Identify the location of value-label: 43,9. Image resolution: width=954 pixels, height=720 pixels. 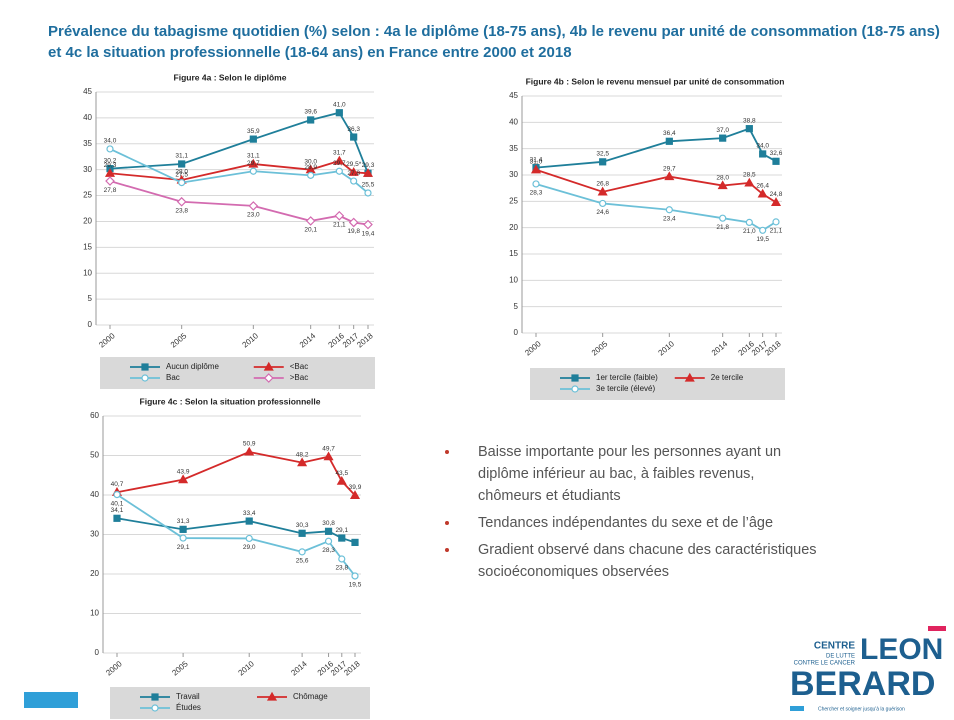
(183, 471).